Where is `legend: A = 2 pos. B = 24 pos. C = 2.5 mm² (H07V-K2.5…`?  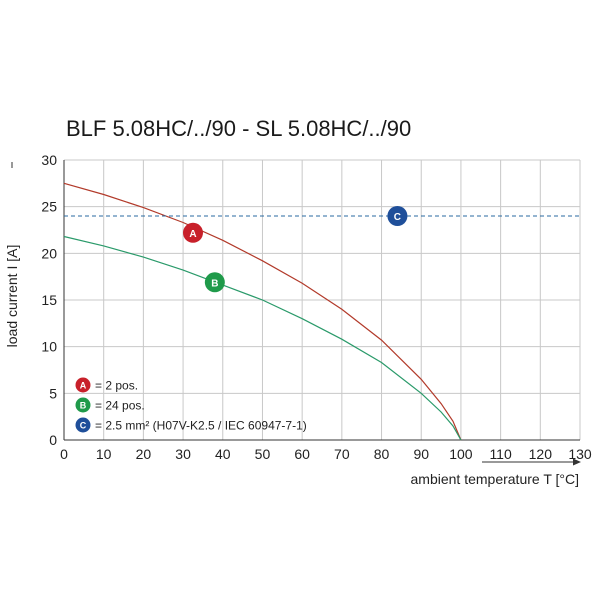
legend: A = 2 pos. B = 24 pos. C = 2.5 mm² (H07V-K2.5… is located at coordinates (191, 405).